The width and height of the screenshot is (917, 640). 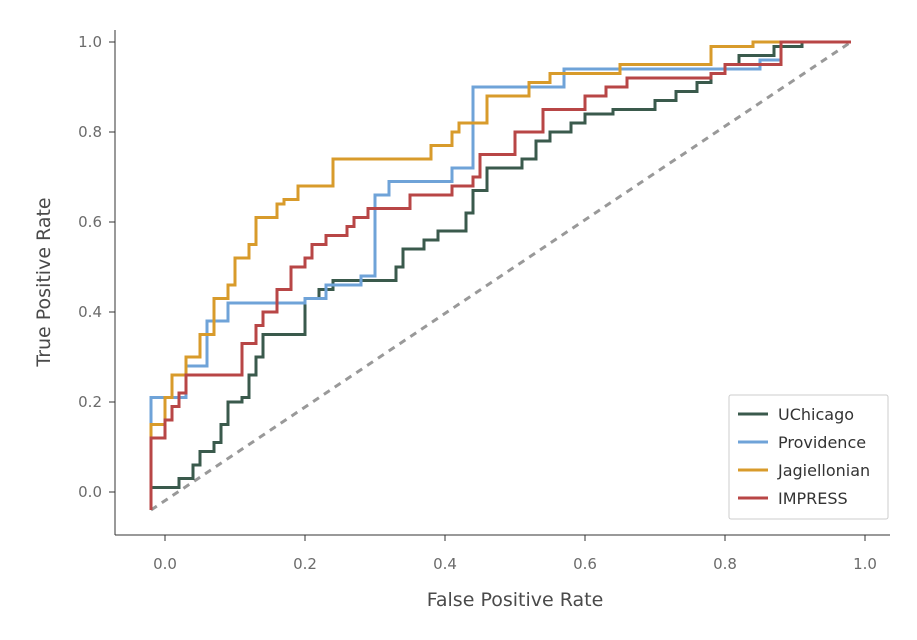 What do you see at coordinates (445, 564) in the screenshot?
I see `x-tick-label: 0.4` at bounding box center [445, 564].